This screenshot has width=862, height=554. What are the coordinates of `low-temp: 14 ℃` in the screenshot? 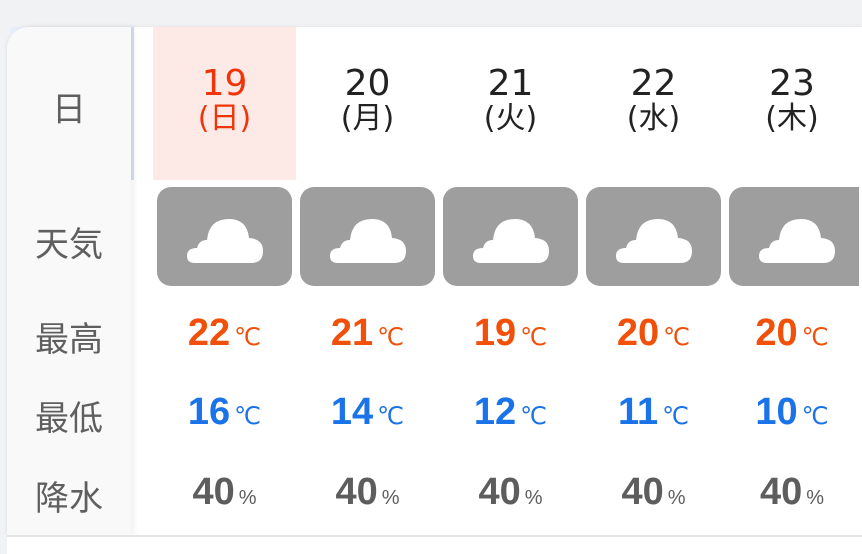 It's located at (367, 412).